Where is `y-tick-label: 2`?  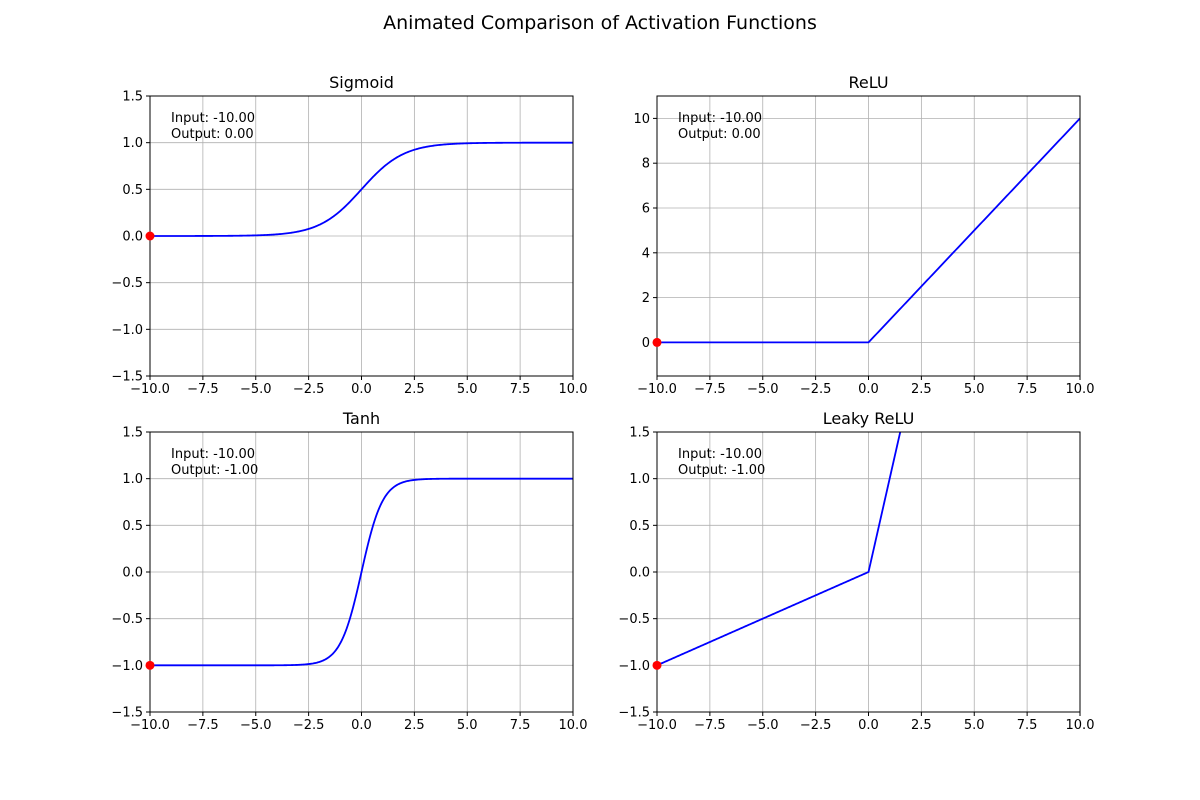
y-tick-label: 2 is located at coordinates (646, 298).